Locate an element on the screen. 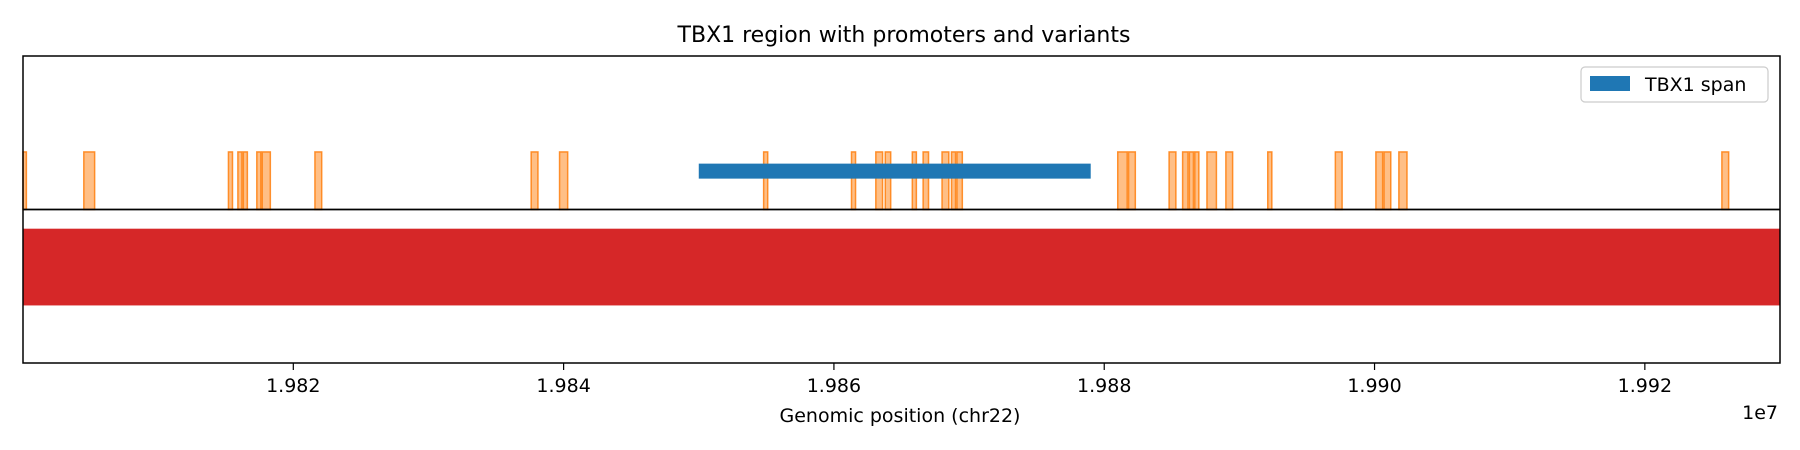  chart-title: TBX1 region with promoters and variants is located at coordinates (904, 35).